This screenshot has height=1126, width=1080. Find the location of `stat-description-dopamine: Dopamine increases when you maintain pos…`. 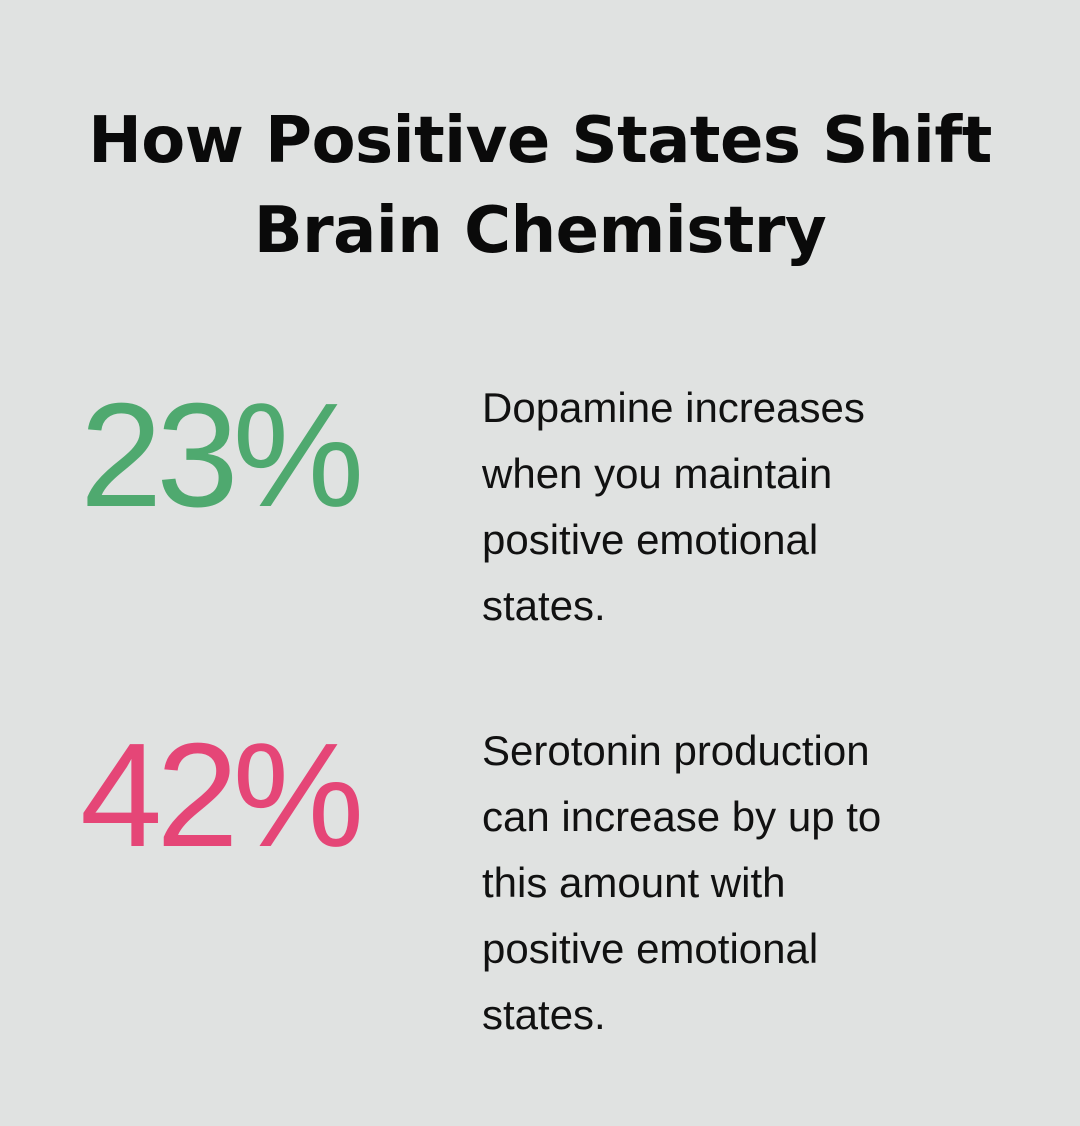

stat-description-dopamine: Dopamine increases when you maintain pos… is located at coordinates (742, 507).